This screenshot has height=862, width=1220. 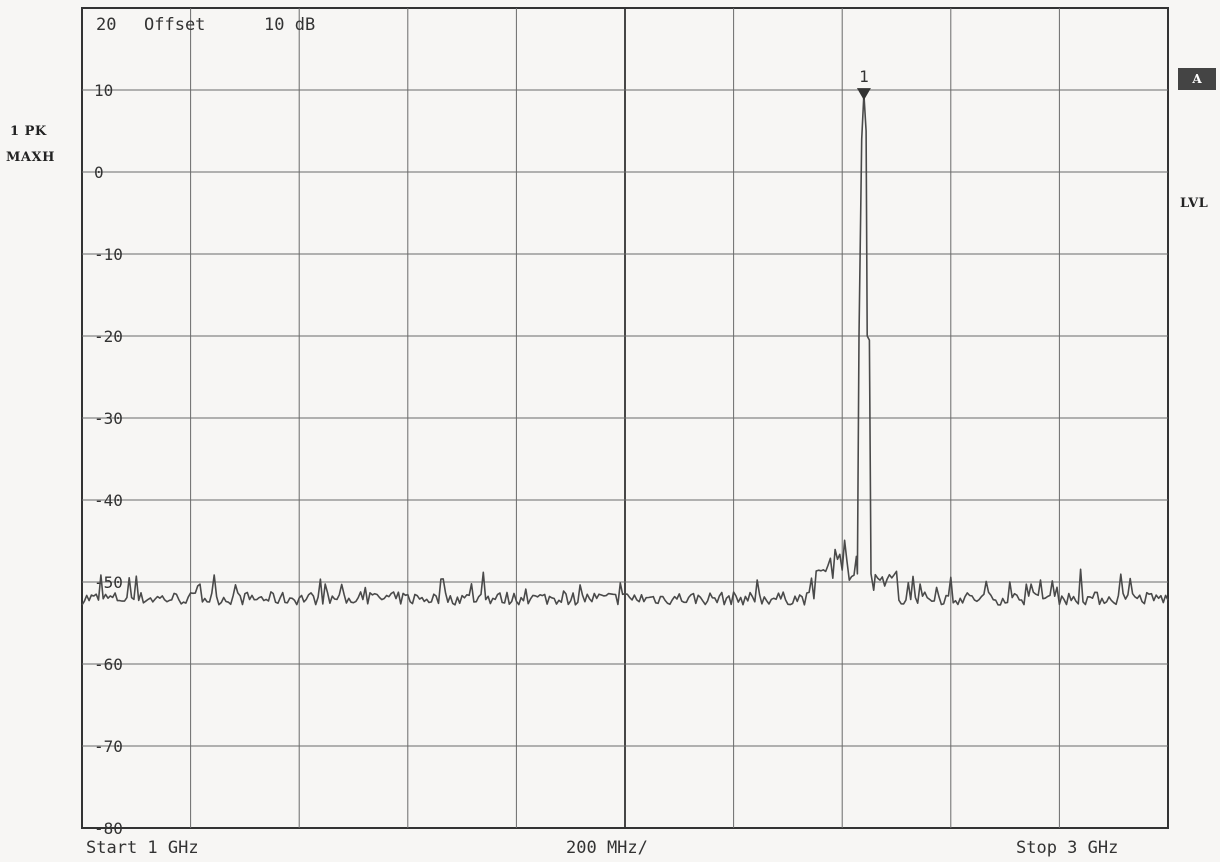 I want to click on stop-frequency-label: Stop 3 GHz, so click(x=1067, y=848).